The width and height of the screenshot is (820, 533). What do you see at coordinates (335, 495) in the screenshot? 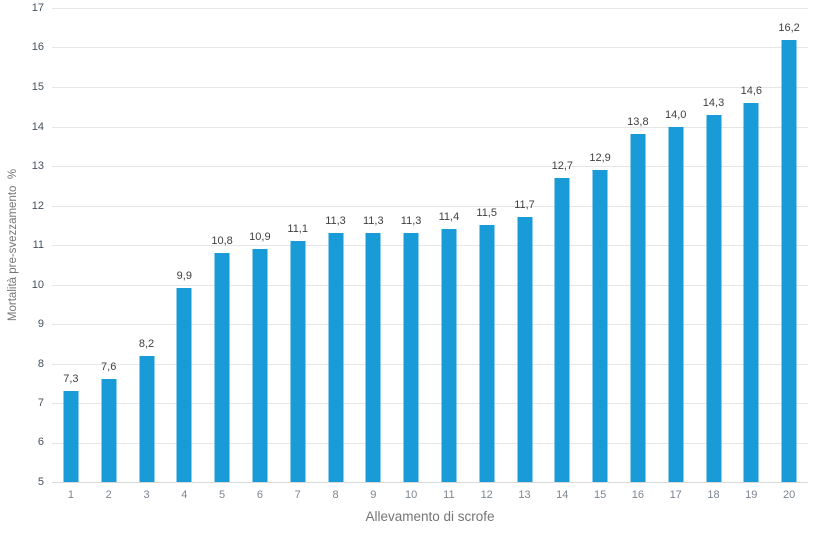
I see `x-axis-tick-label: 8` at bounding box center [335, 495].